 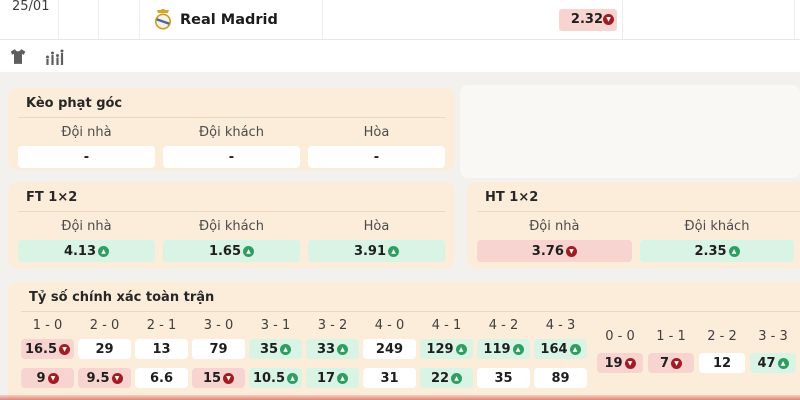 What do you see at coordinates (326, 349) in the screenshot?
I see `odd-value: 33` at bounding box center [326, 349].